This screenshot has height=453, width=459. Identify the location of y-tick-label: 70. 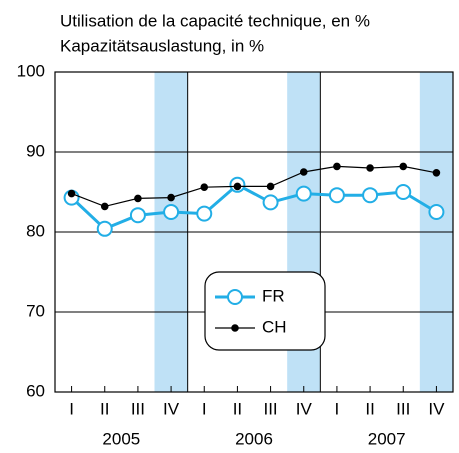
(35, 310).